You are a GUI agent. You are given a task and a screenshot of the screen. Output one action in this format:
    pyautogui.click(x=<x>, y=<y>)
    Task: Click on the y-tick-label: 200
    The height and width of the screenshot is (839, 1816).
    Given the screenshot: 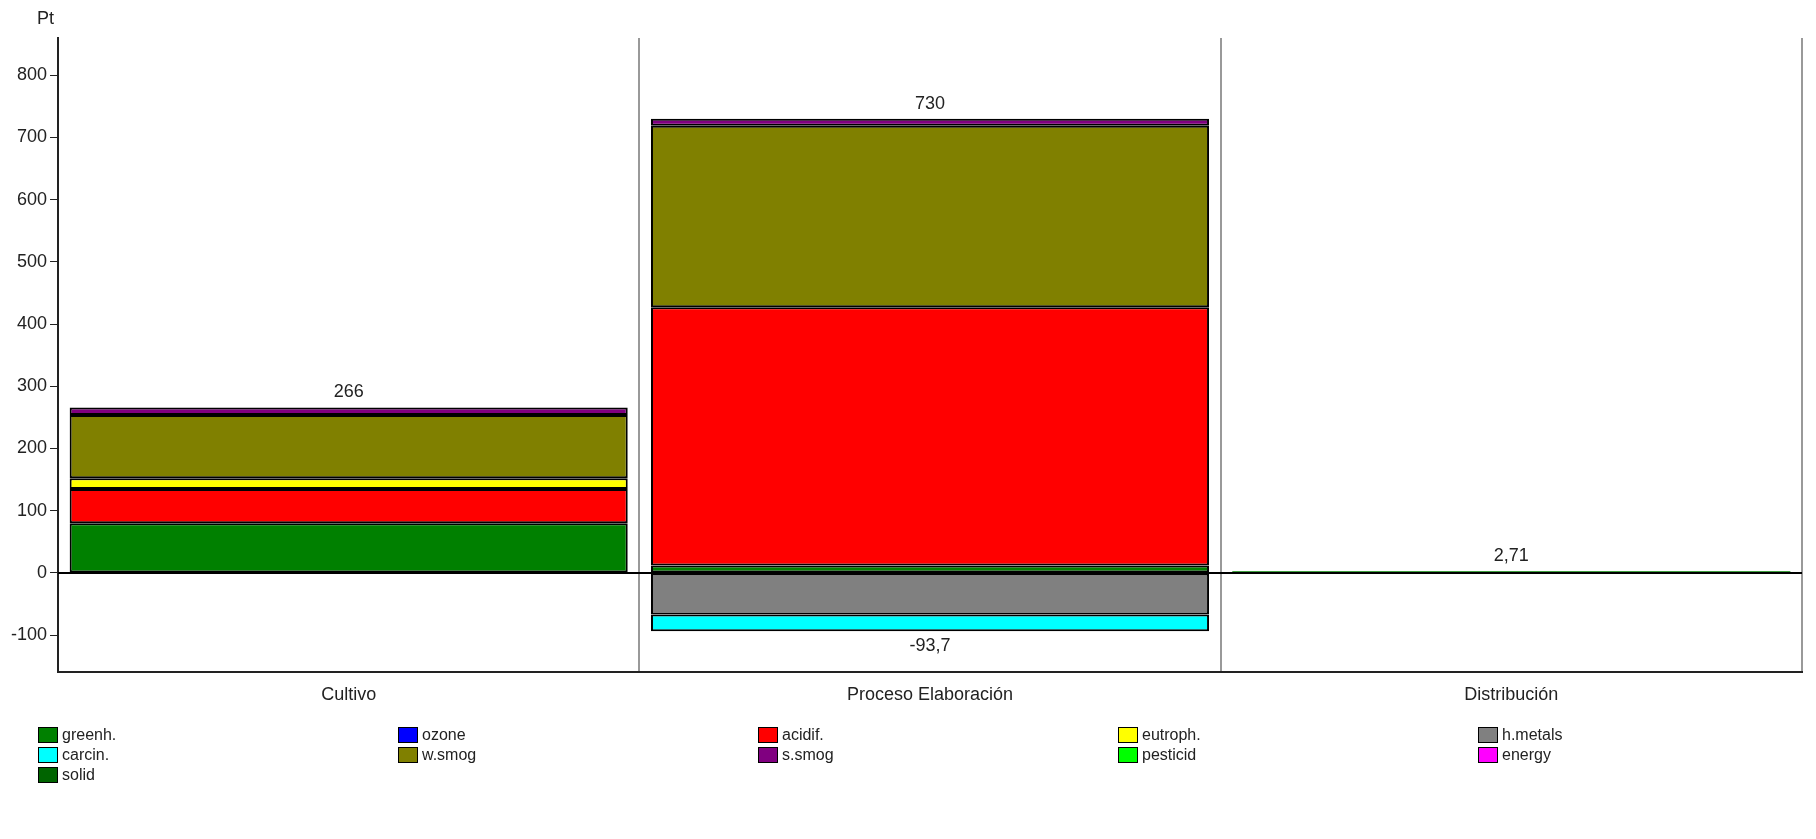 What is the action you would take?
    pyautogui.click(x=32, y=447)
    